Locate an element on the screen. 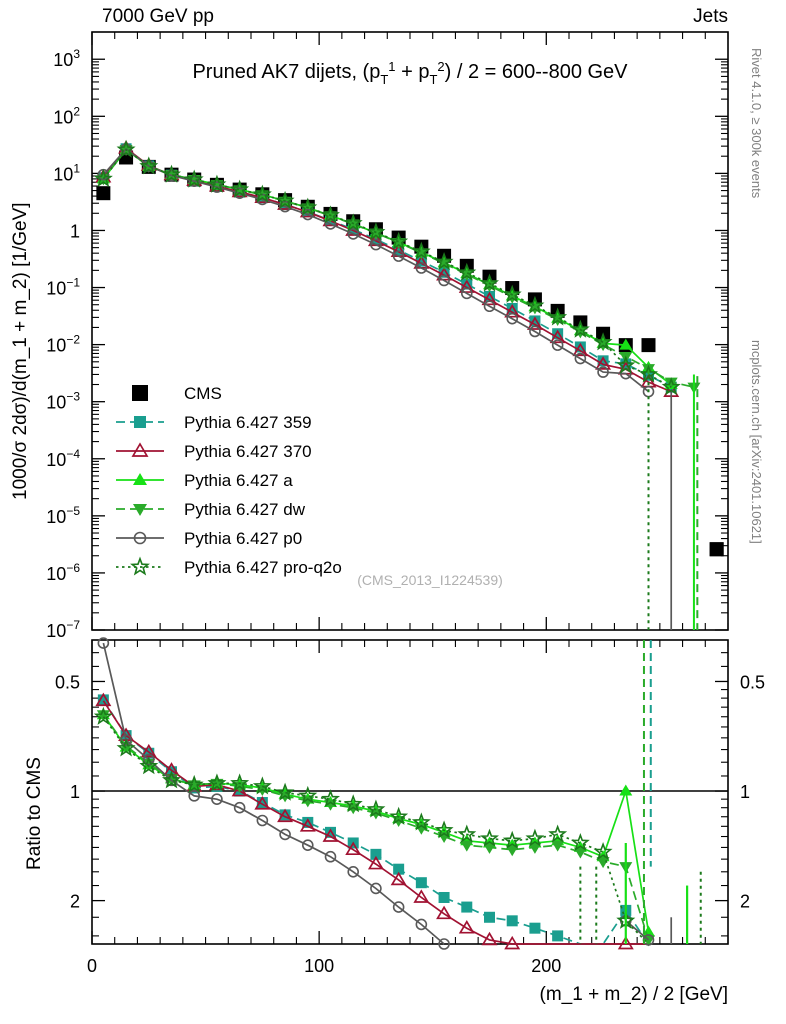  header-left-collision: 7000 GeV pp is located at coordinates (158, 16).